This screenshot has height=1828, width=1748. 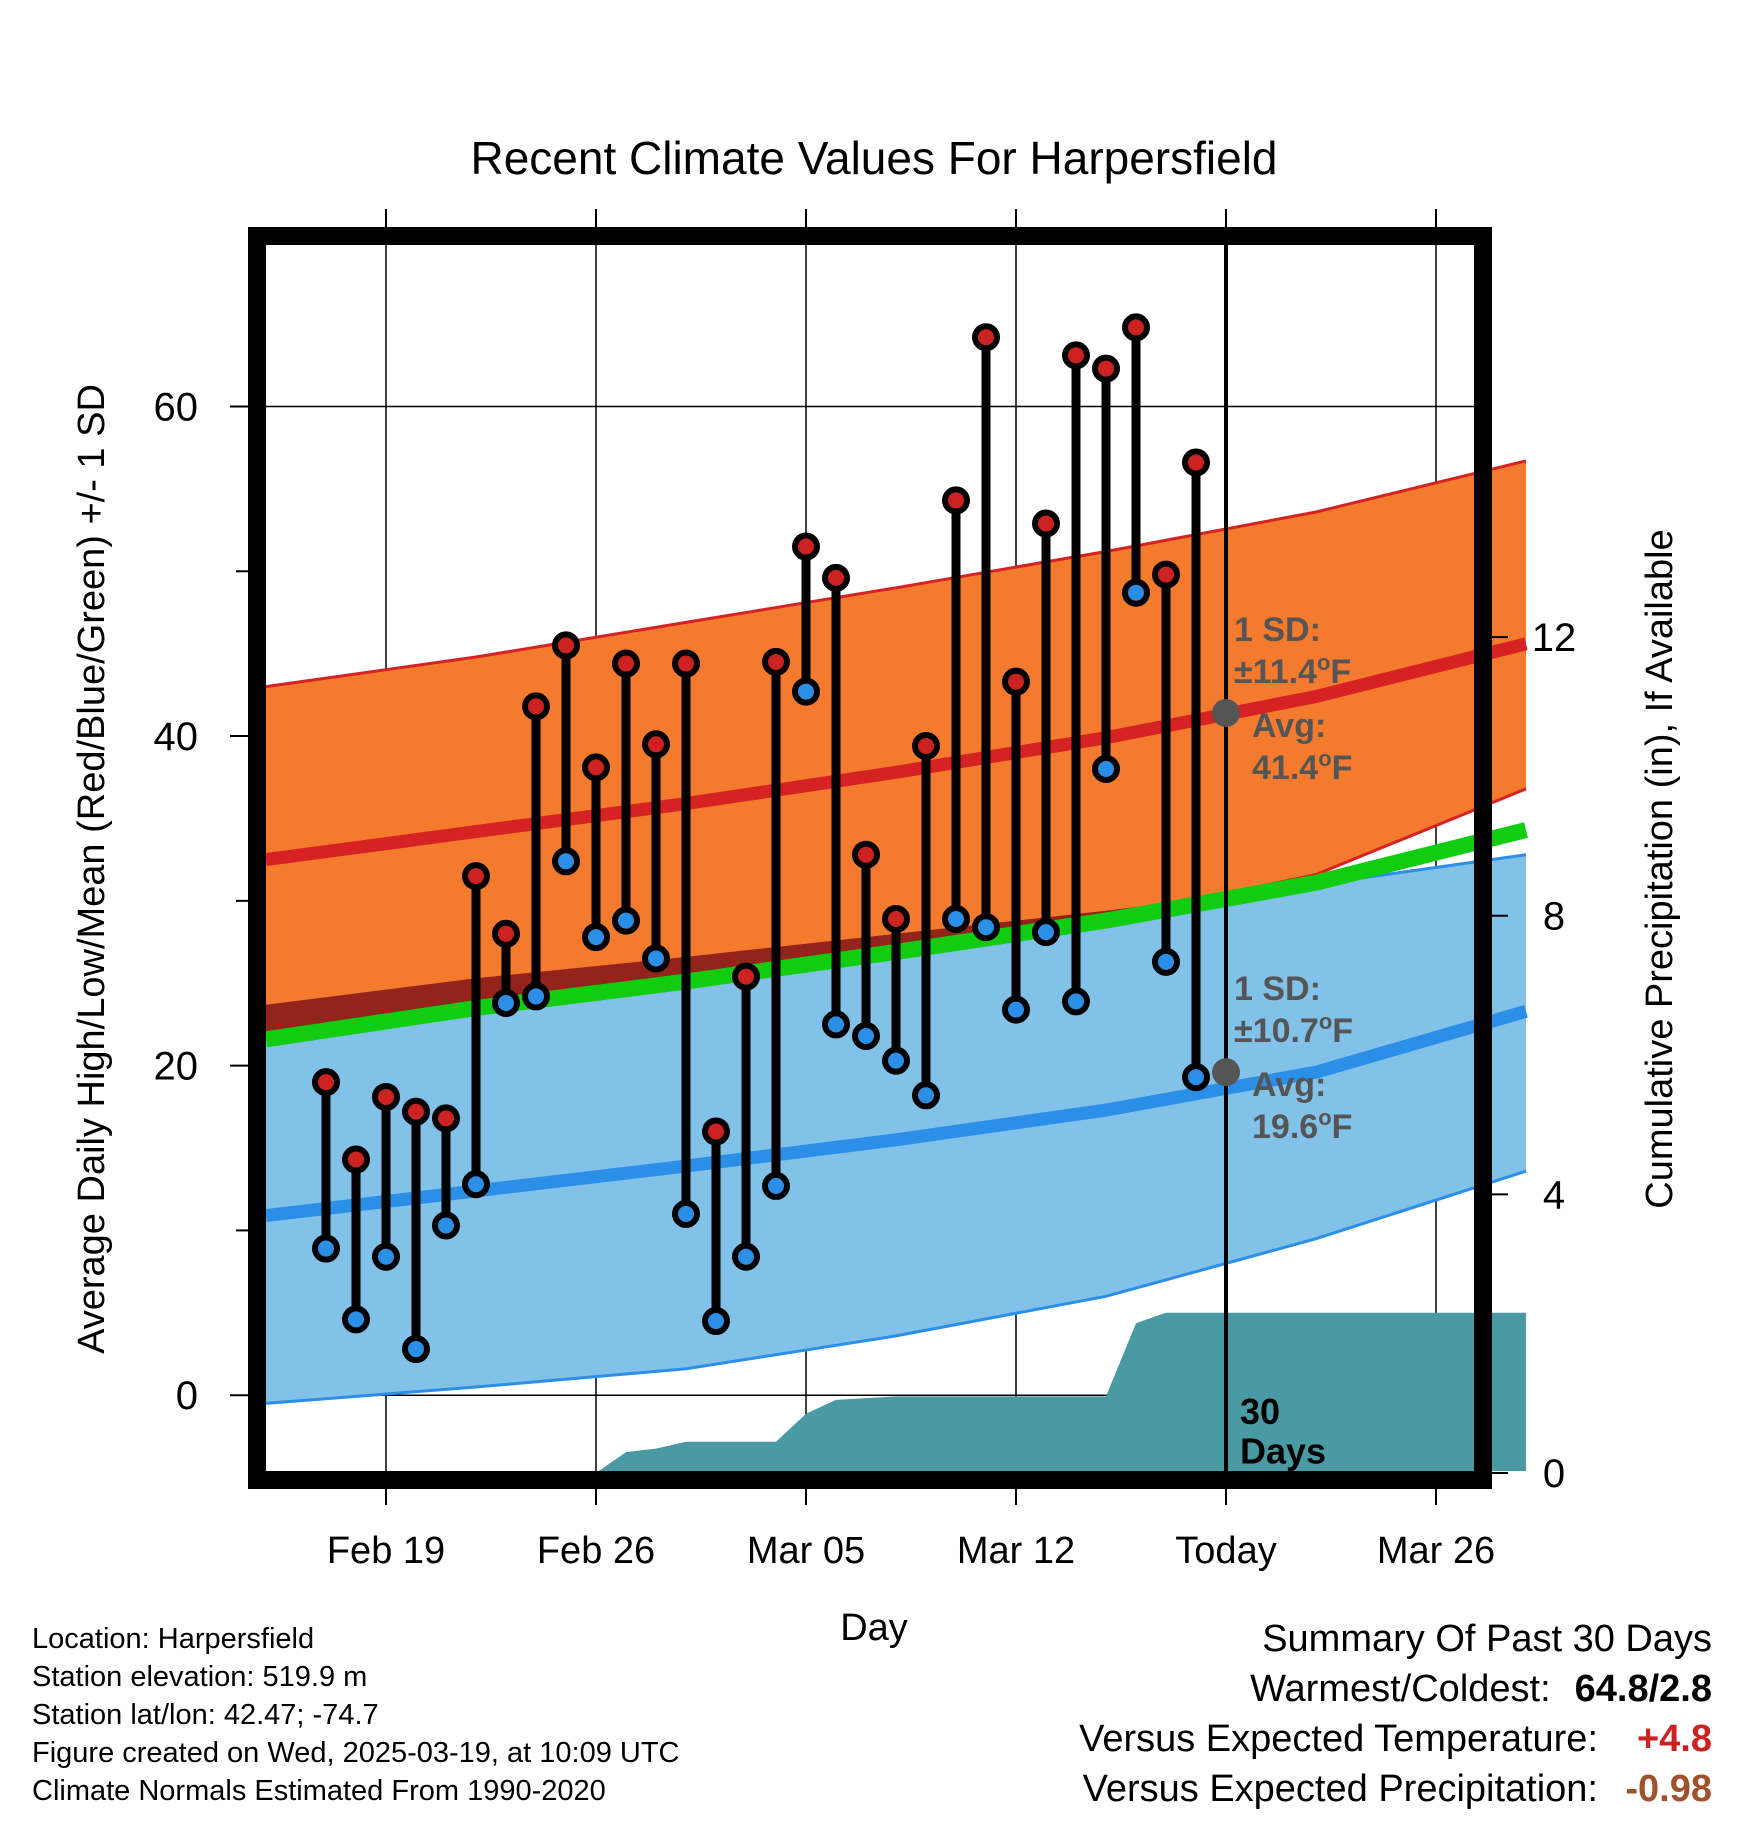 What do you see at coordinates (319, 1791) in the screenshot?
I see `climate-normals-period: Climate Normals Estimated From 1990-2020` at bounding box center [319, 1791].